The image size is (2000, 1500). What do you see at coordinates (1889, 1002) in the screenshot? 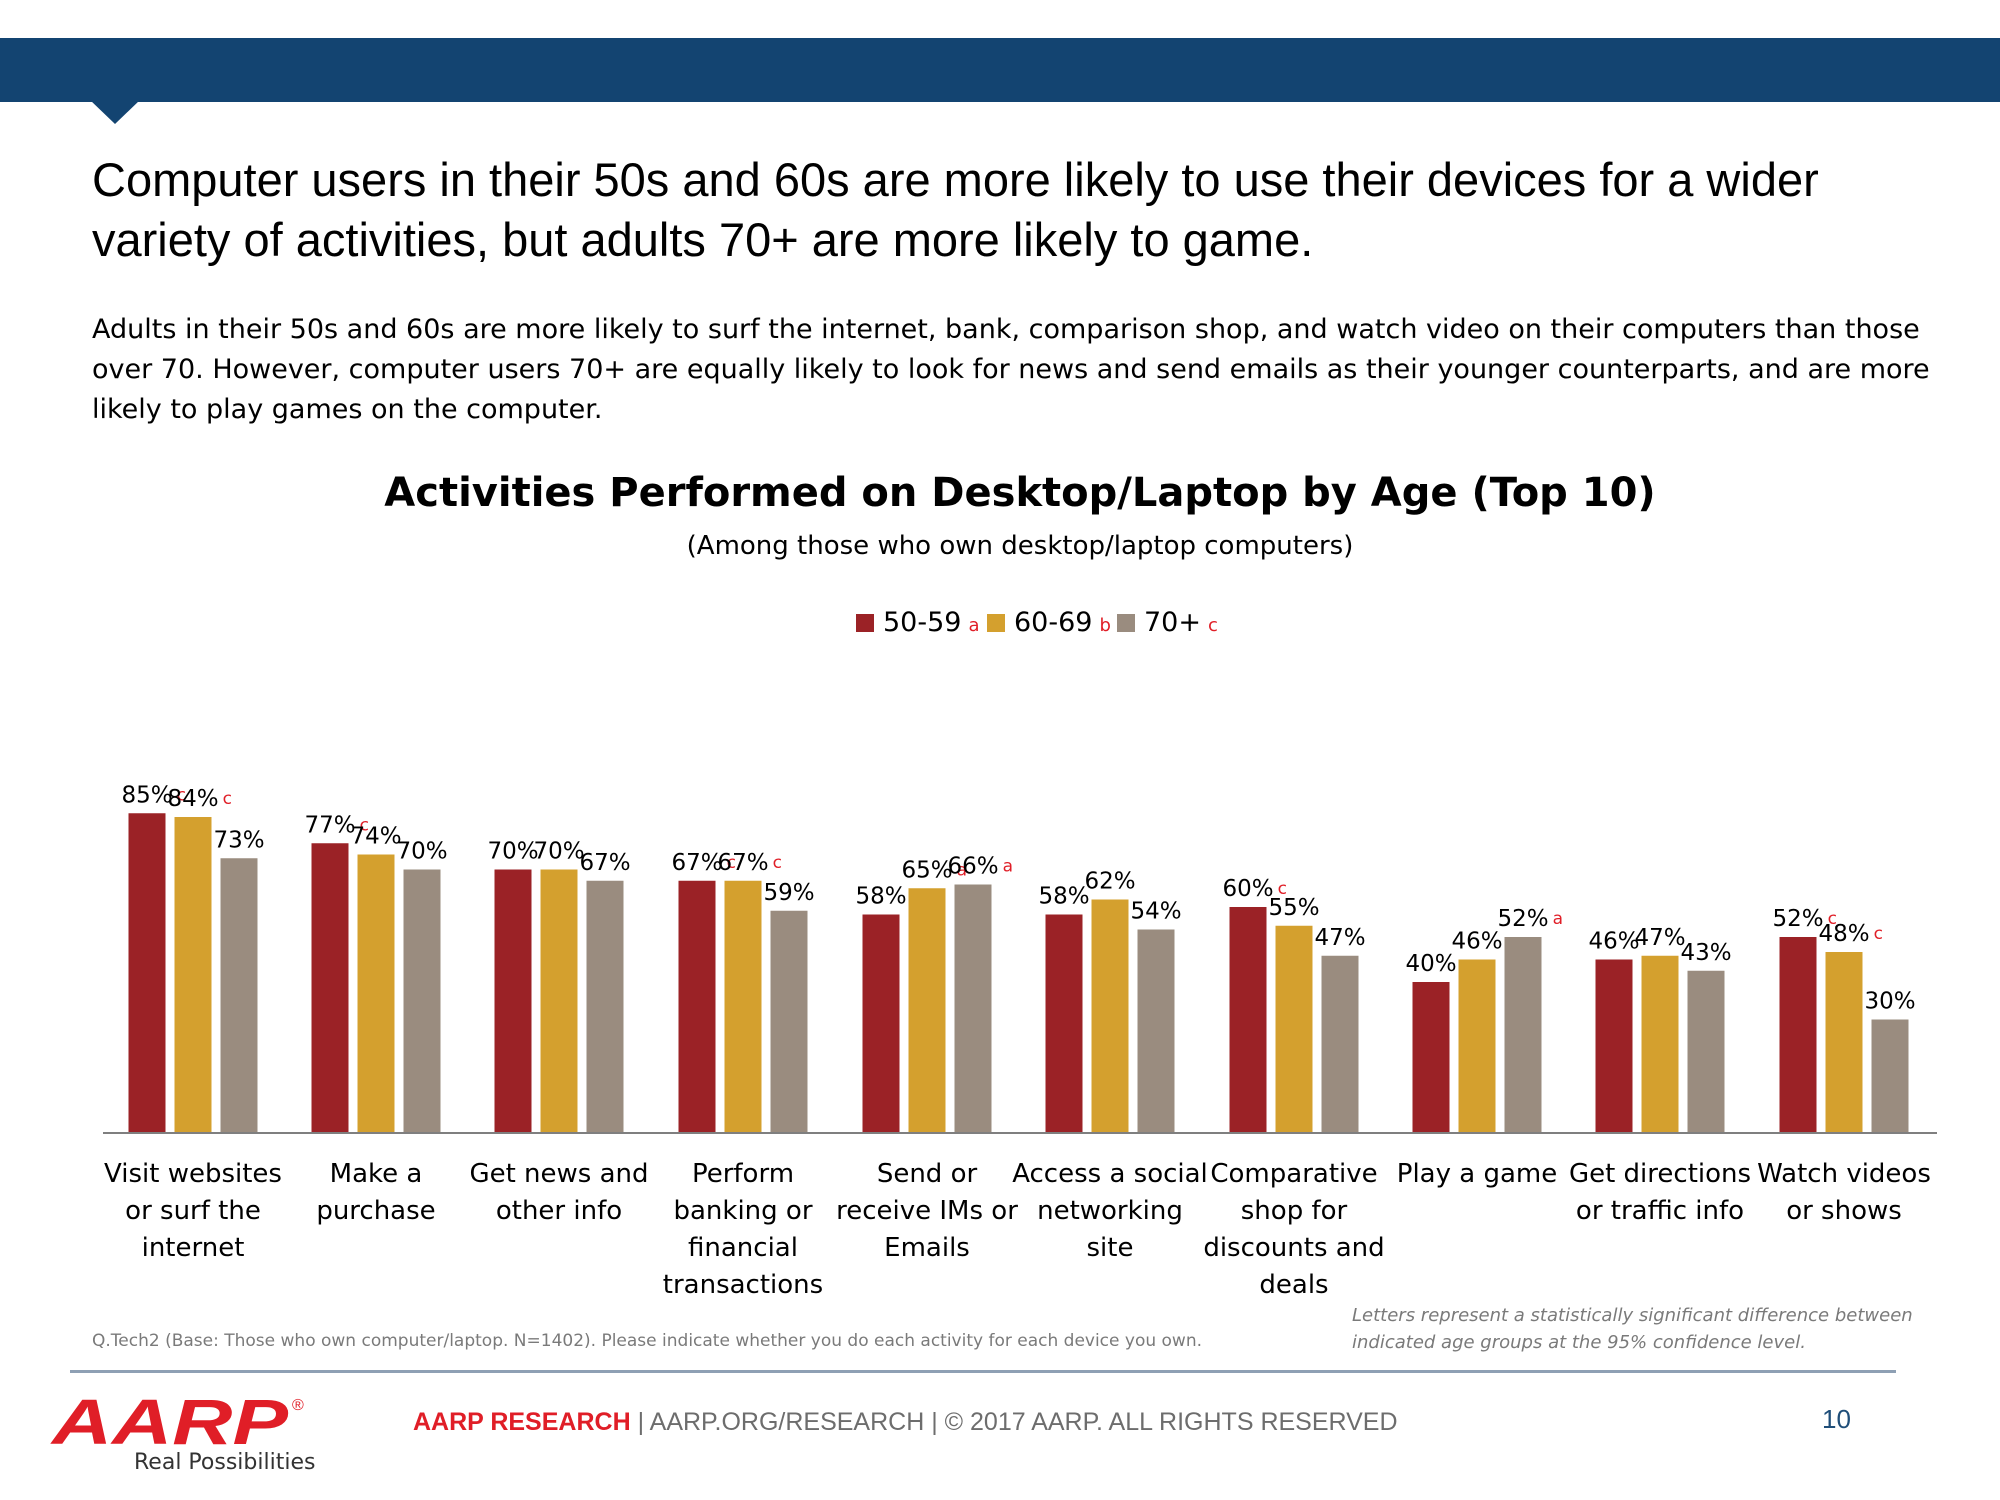
I see `data-label-70+-10: 30%` at bounding box center [1889, 1002].